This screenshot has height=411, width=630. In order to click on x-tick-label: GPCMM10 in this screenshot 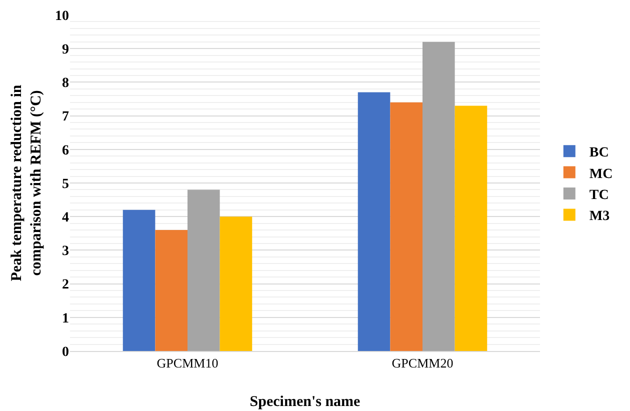, I will do `click(187, 363)`.